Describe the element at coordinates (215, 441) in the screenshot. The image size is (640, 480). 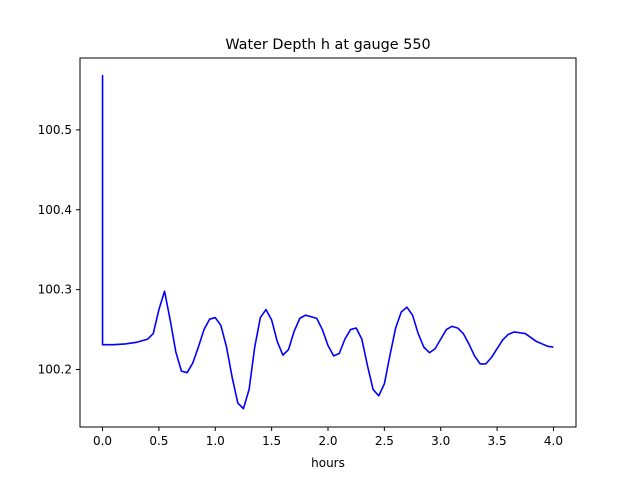
I see `x-tick-label: 1.0` at that location.